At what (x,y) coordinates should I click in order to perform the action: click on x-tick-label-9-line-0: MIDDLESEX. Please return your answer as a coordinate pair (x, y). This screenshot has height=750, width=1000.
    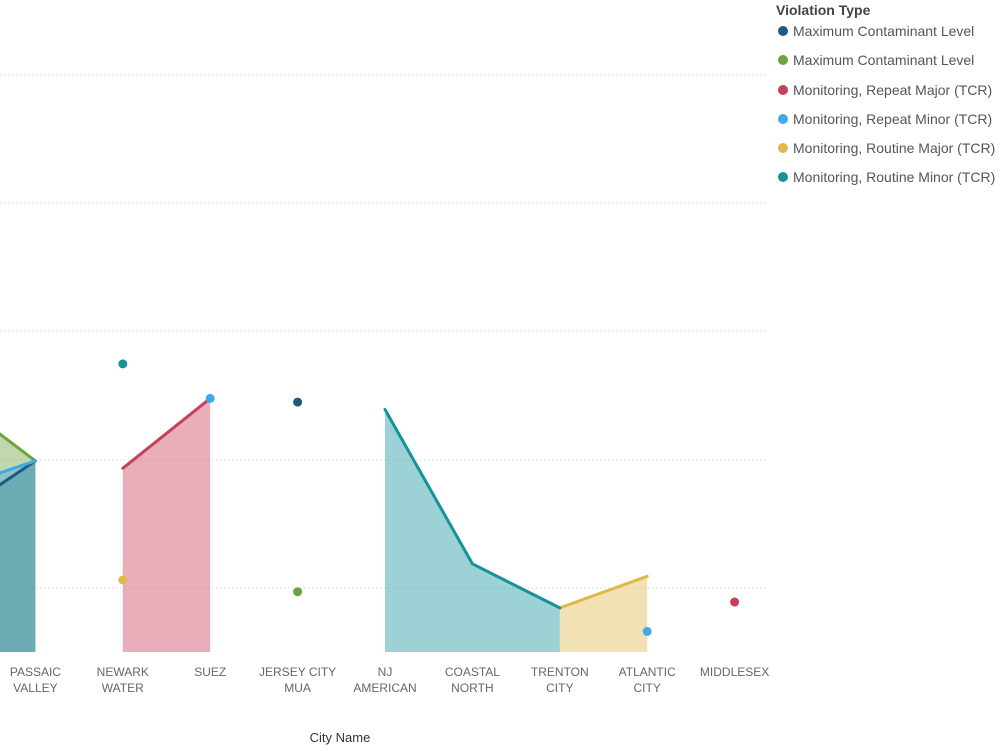
    Looking at the image, I should click on (734, 672).